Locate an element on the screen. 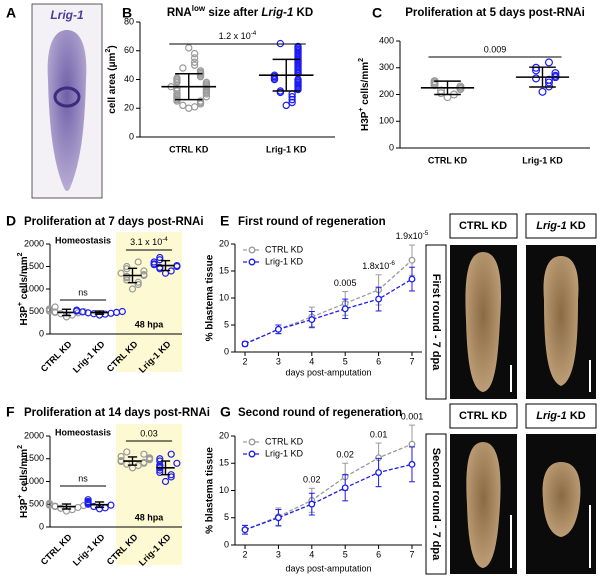  chart-title: Proliferation at 5 days post-RNAi is located at coordinates (495, 13).